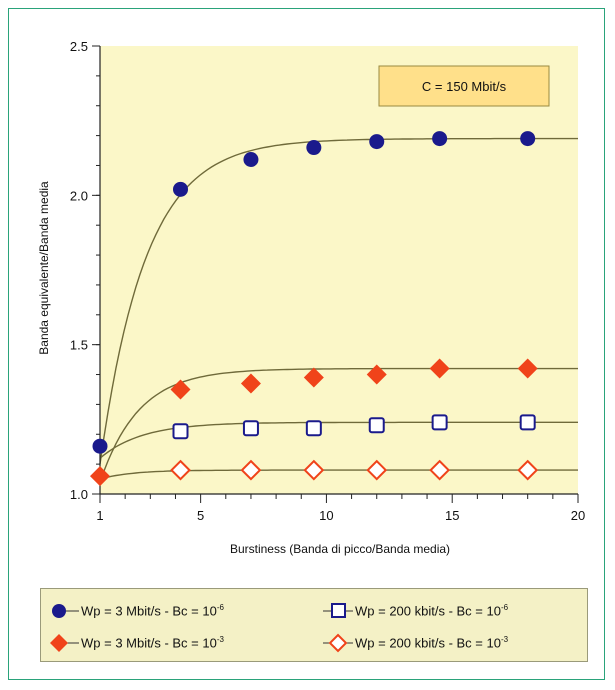 The height and width of the screenshot is (690, 615). Describe the element at coordinates (99, 515) in the screenshot. I see `x-tick-label: 1` at that location.